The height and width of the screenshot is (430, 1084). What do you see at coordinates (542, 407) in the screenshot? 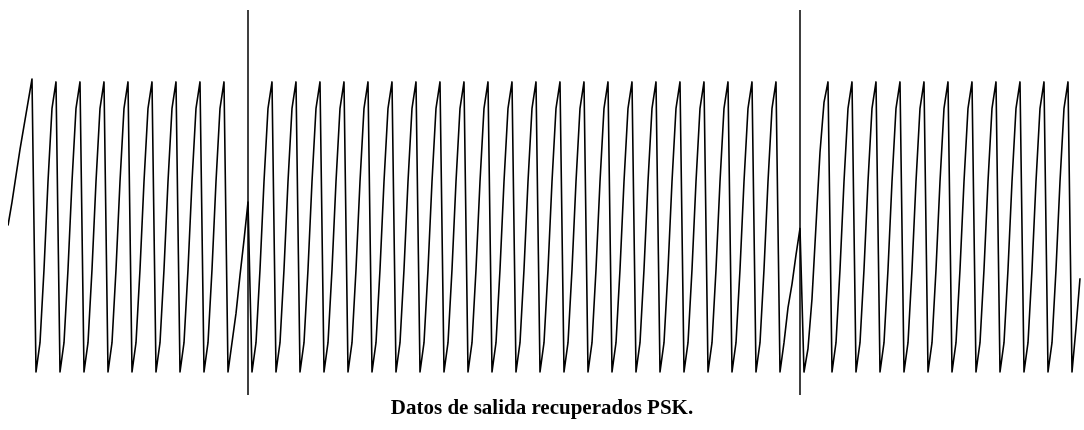
I see `text: Datos de salida recuperados PSK.` at bounding box center [542, 407].